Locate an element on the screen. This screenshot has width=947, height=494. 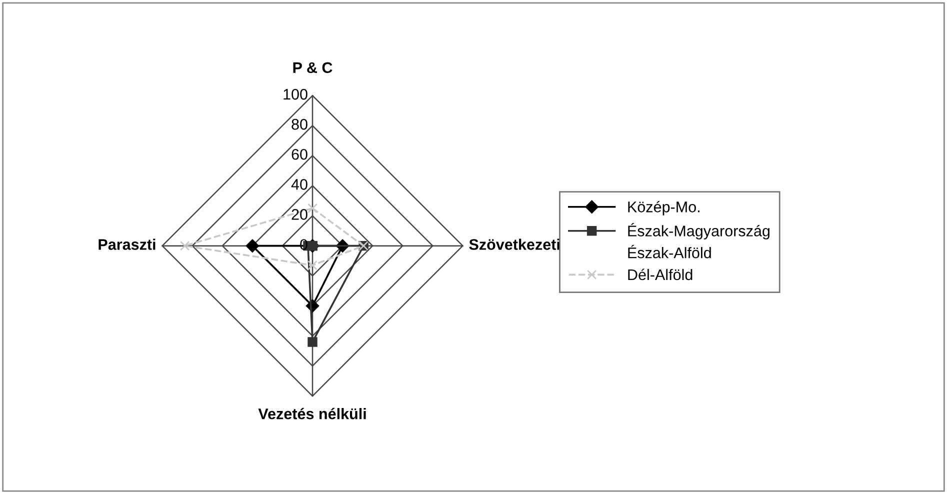
series-label: Észak-Alföld is located at coordinates (669, 251).